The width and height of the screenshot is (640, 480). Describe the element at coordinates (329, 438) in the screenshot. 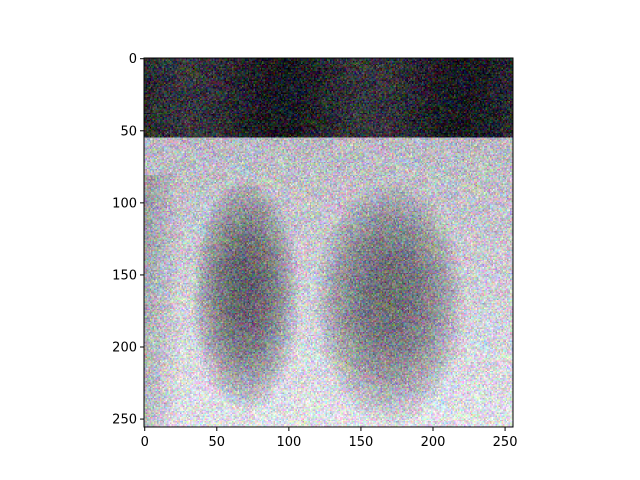

I see `x-axis-ticks: 0 50 100 150 200 250` at that location.